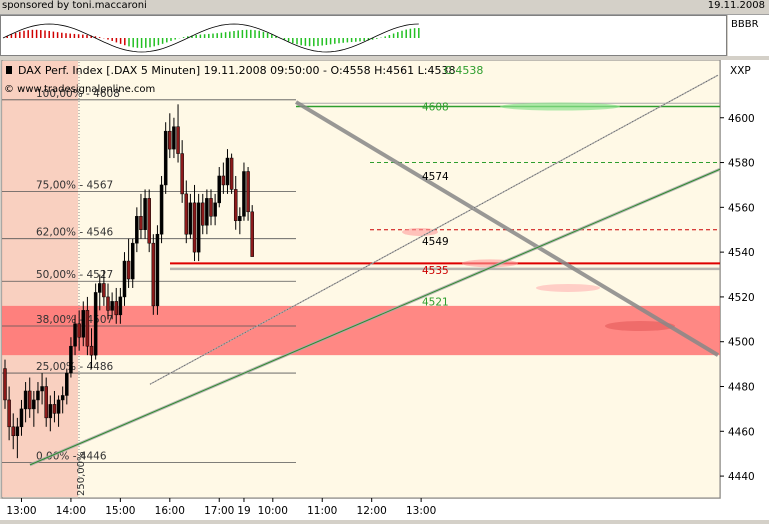 This screenshot has width=769, height=524. Describe the element at coordinates (435, 108) in the screenshot. I see `level-label-0: 4608` at that location.